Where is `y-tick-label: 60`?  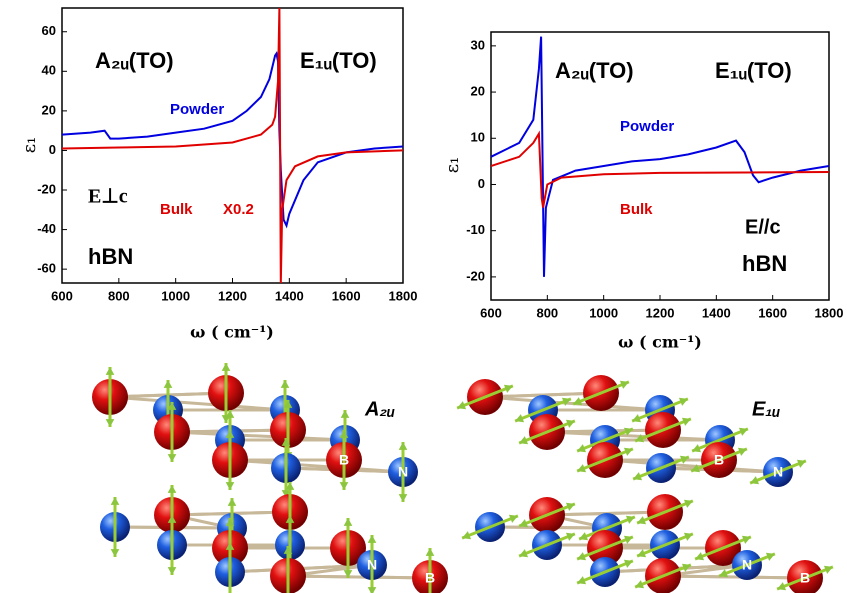
y-tick-label: 60 is located at coordinates (49, 30).